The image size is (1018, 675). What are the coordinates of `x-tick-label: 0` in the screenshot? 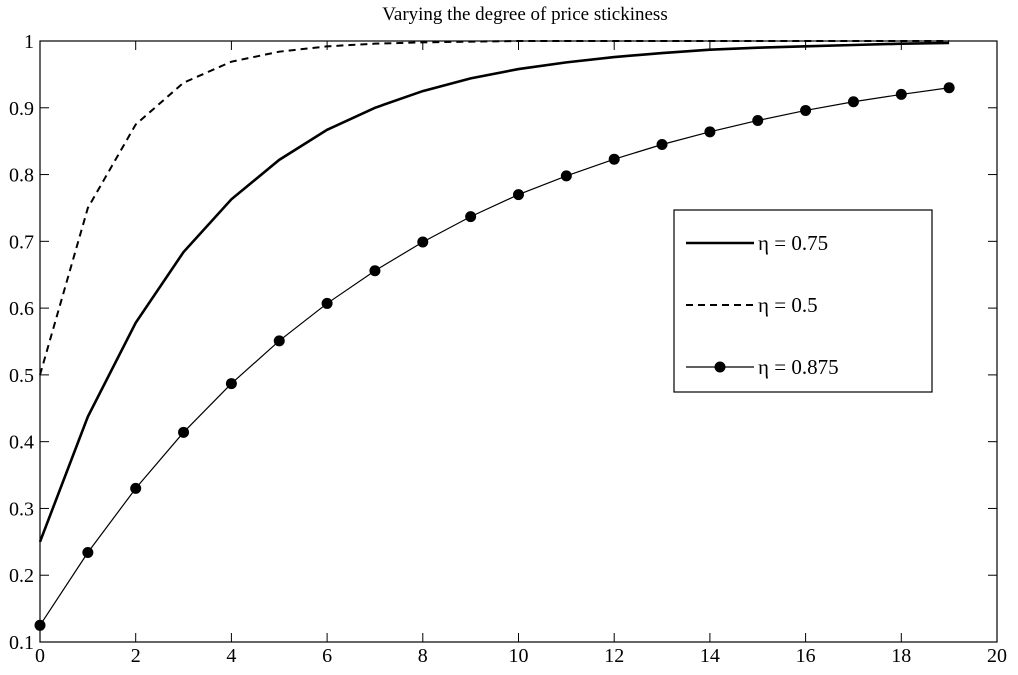 It's located at (40, 656).